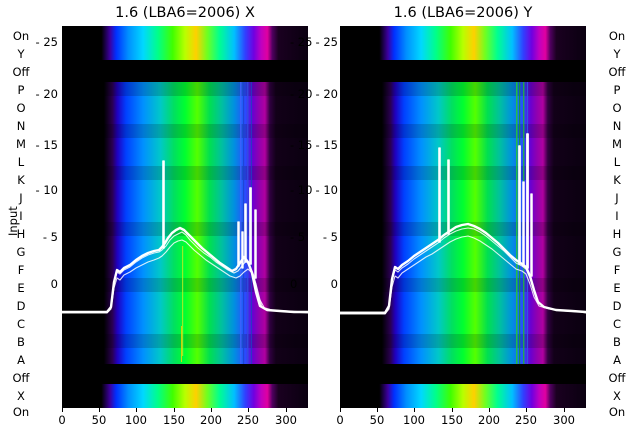 The height and width of the screenshot is (440, 640). What do you see at coordinates (334, 284) in the screenshot?
I see `ytick-panely-left-0: 0` at bounding box center [334, 284].